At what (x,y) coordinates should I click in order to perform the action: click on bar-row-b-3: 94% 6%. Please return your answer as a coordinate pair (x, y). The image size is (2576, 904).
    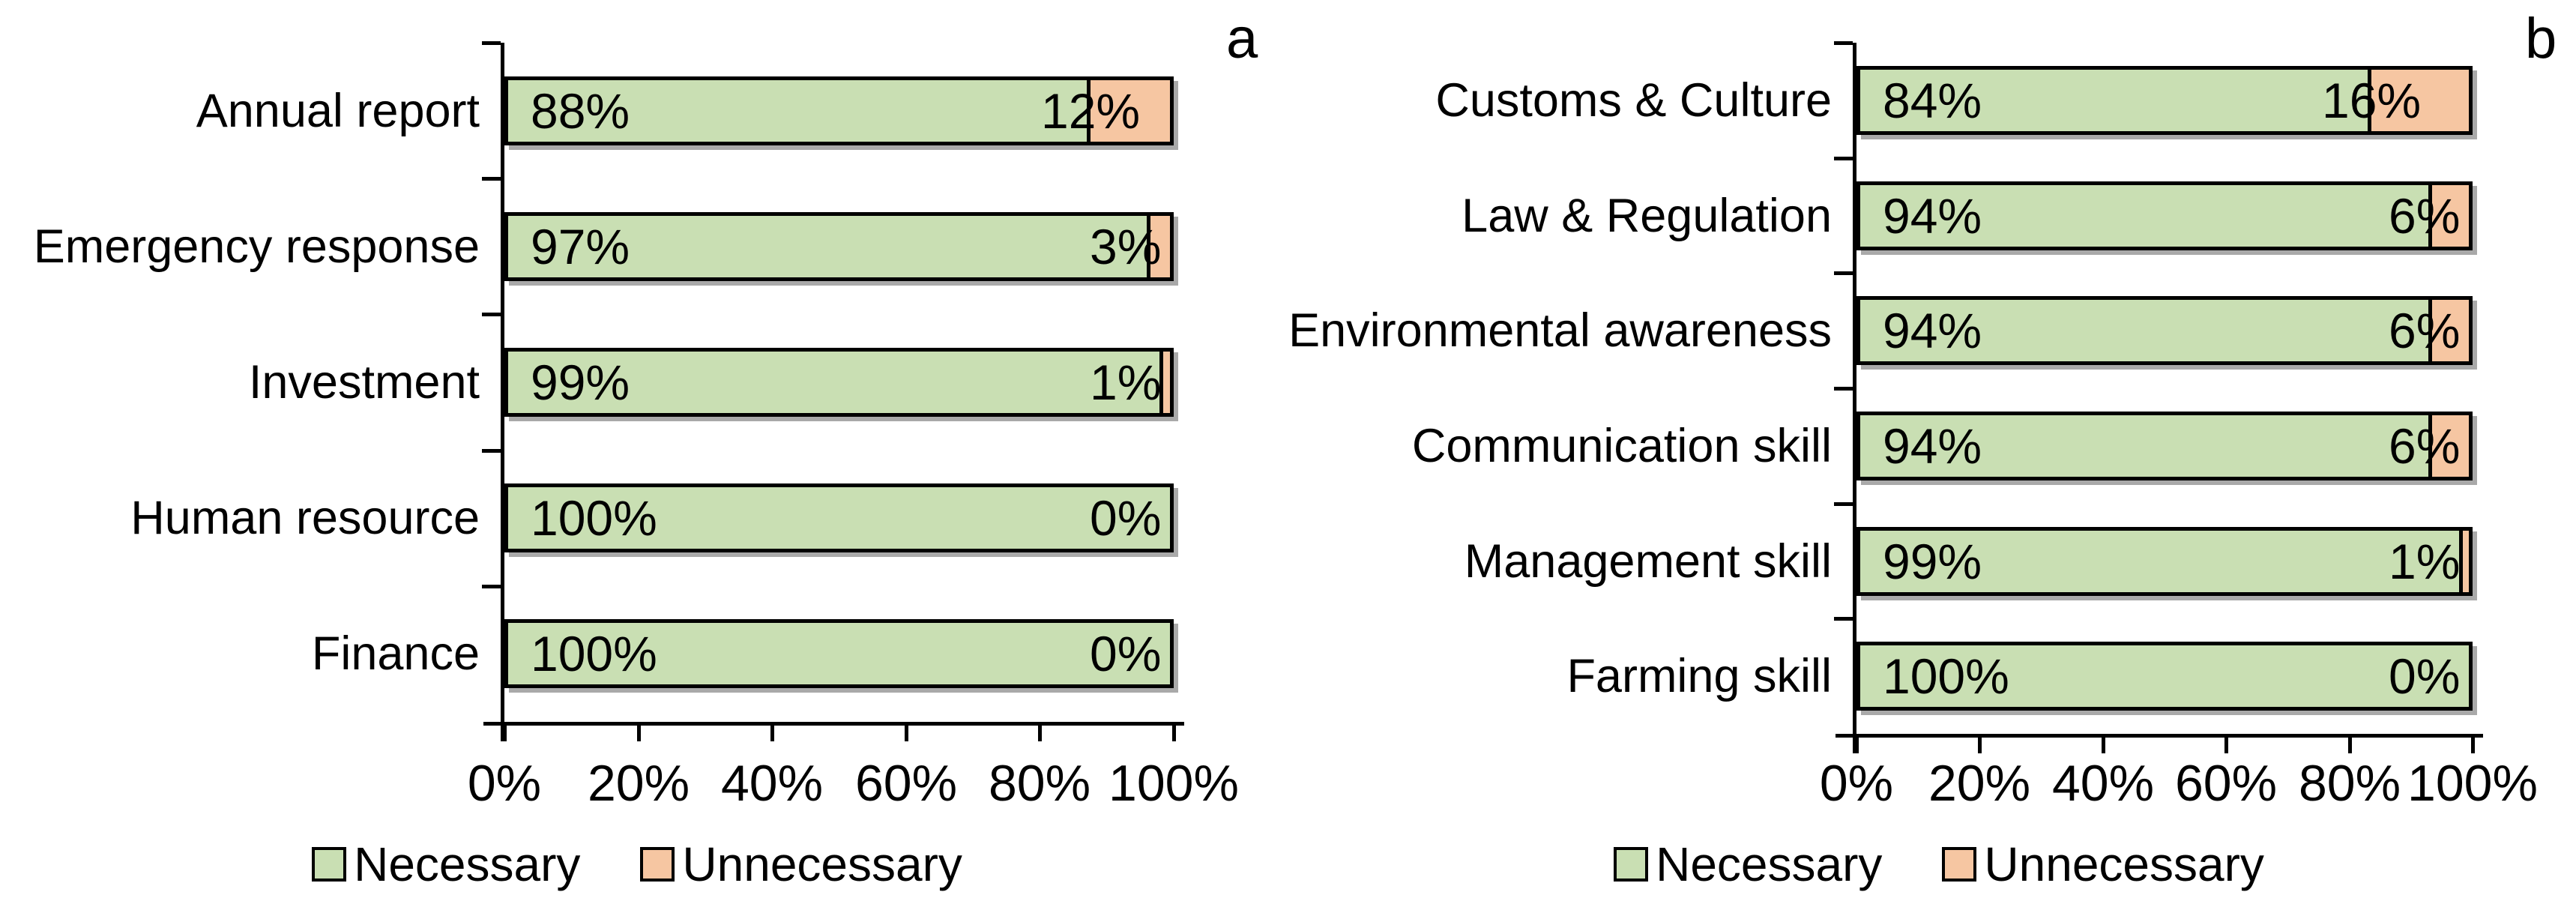
    Looking at the image, I should click on (2164, 446).